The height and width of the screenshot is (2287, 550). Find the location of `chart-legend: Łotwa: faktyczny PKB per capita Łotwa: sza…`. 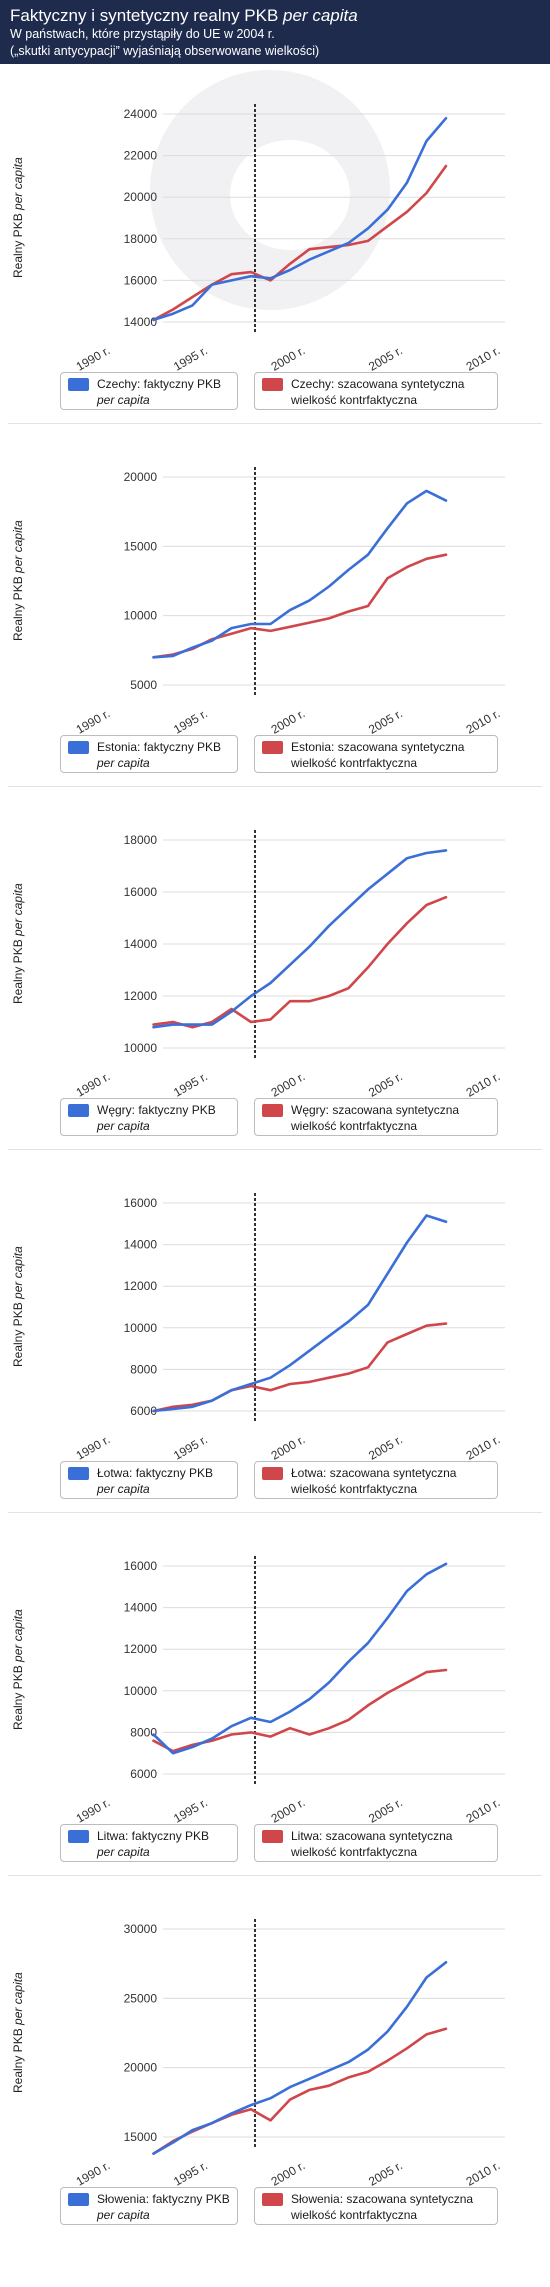

chart-legend: Łotwa: faktyczny PKB per capita Łotwa: sza… is located at coordinates (279, 1481).